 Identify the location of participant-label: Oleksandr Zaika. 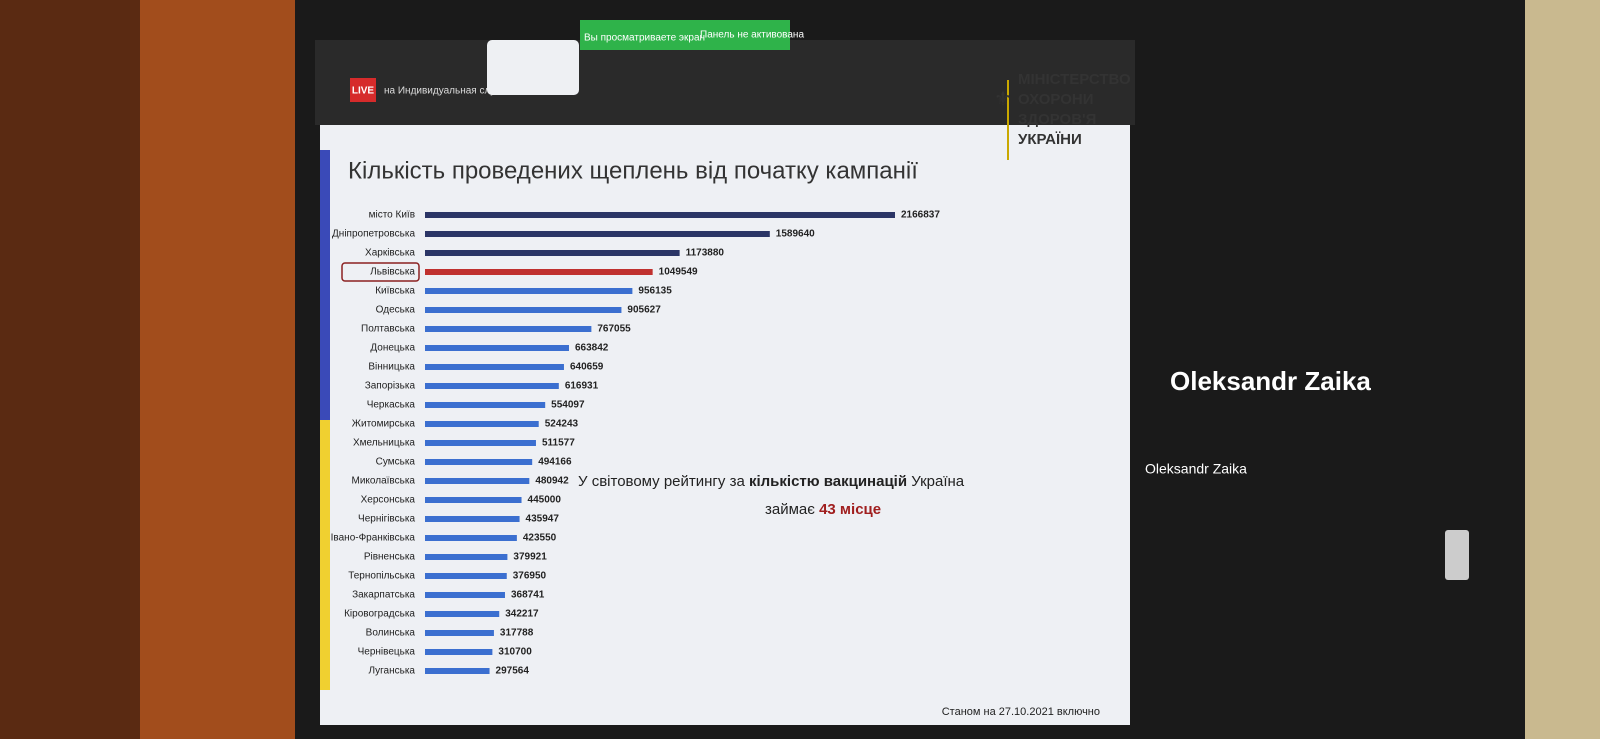
(1196, 469).